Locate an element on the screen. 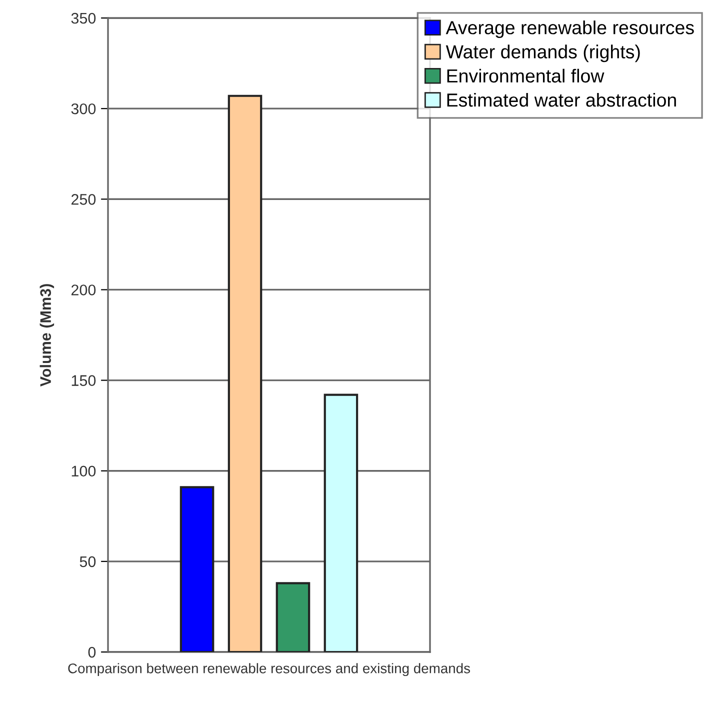 The height and width of the screenshot is (712, 715). y-tick-label: 100 is located at coordinates (84, 471).